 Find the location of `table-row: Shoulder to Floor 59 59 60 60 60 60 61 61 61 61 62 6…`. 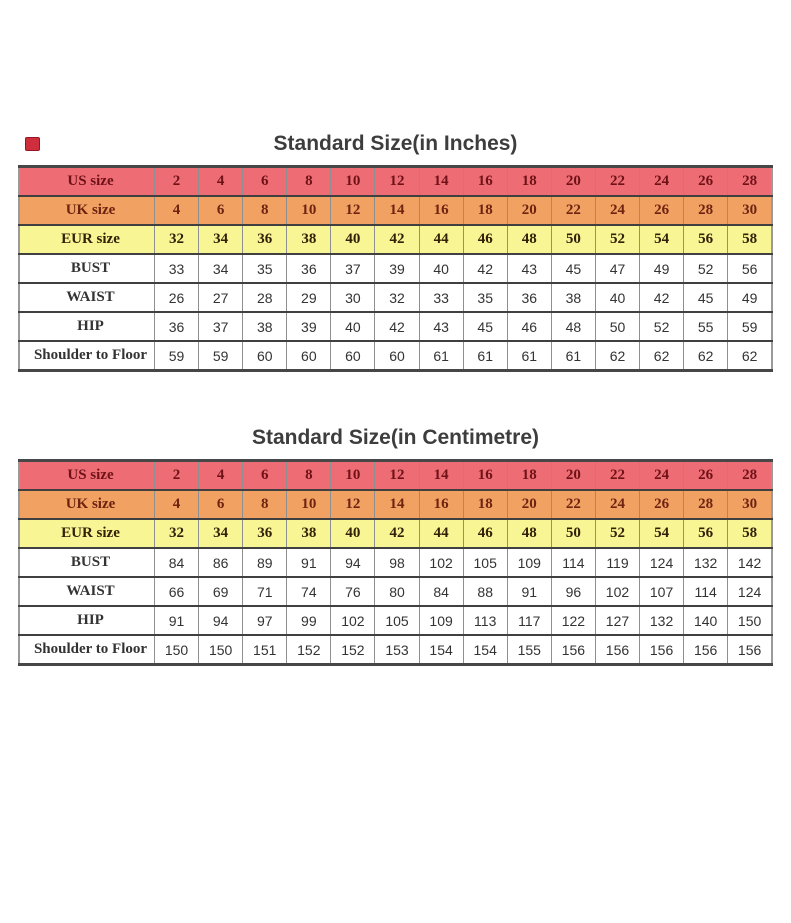

table-row: Shoulder to Floor 59 59 60 60 60 60 61 61 61 61 62 6… is located at coordinates (395, 355).